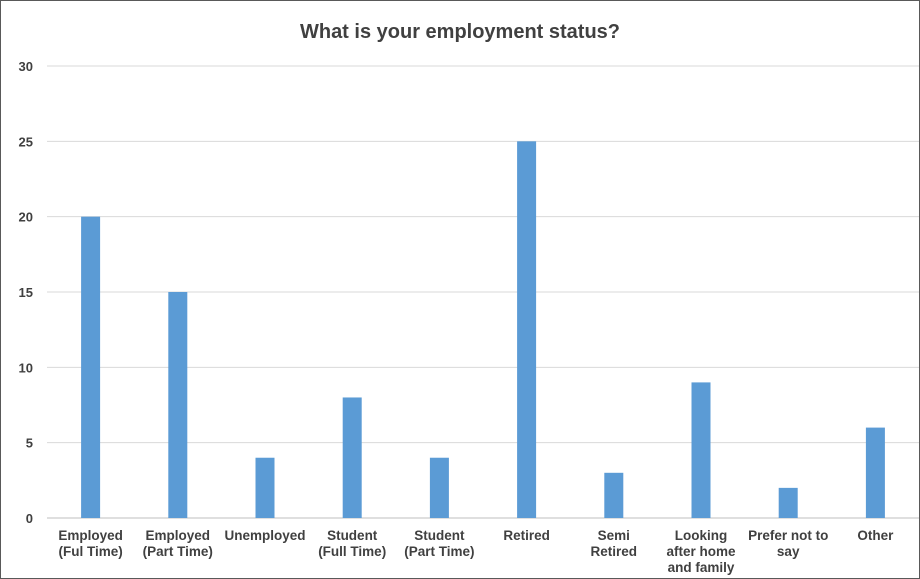  What do you see at coordinates (701, 535) in the screenshot?
I see `x-category-label-line: Looking` at bounding box center [701, 535].